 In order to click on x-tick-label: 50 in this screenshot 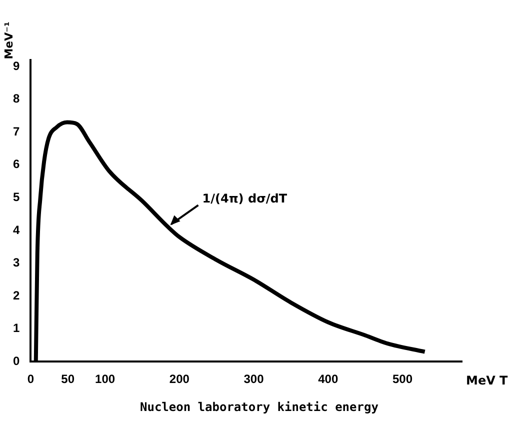, I will do `click(68, 379)`.